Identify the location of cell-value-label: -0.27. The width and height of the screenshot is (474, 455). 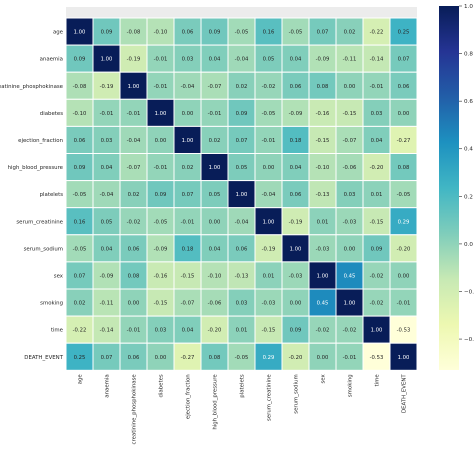
(188, 358).